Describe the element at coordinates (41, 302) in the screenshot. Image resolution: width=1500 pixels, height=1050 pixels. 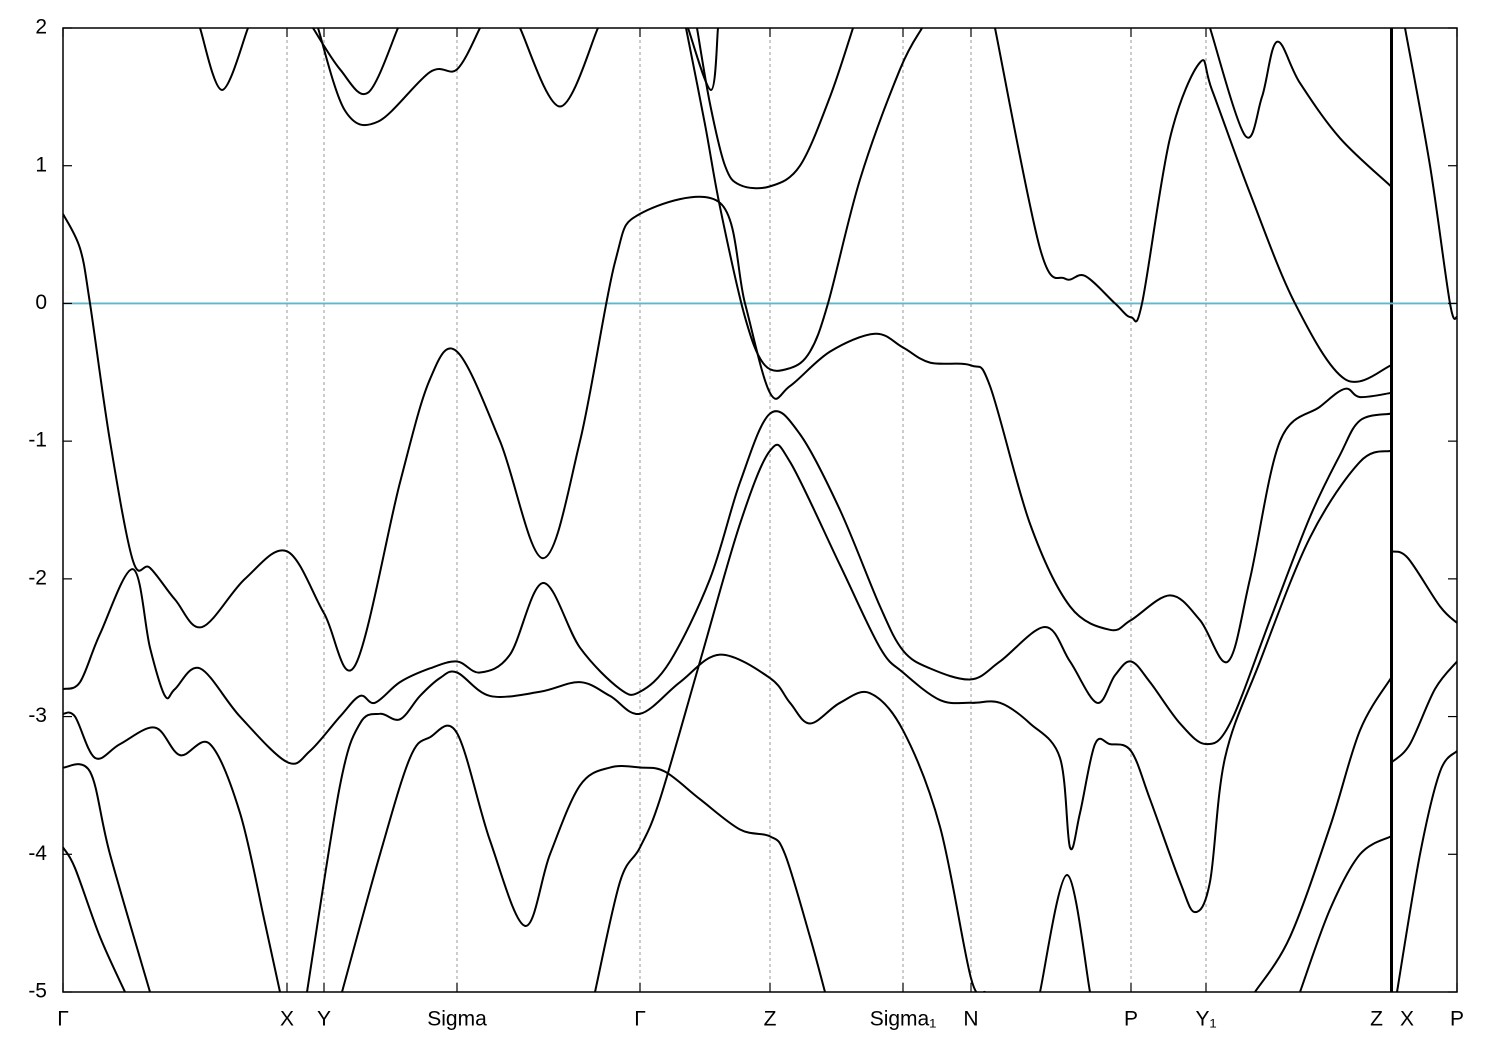
I see `y-tick-label: 0` at that location.